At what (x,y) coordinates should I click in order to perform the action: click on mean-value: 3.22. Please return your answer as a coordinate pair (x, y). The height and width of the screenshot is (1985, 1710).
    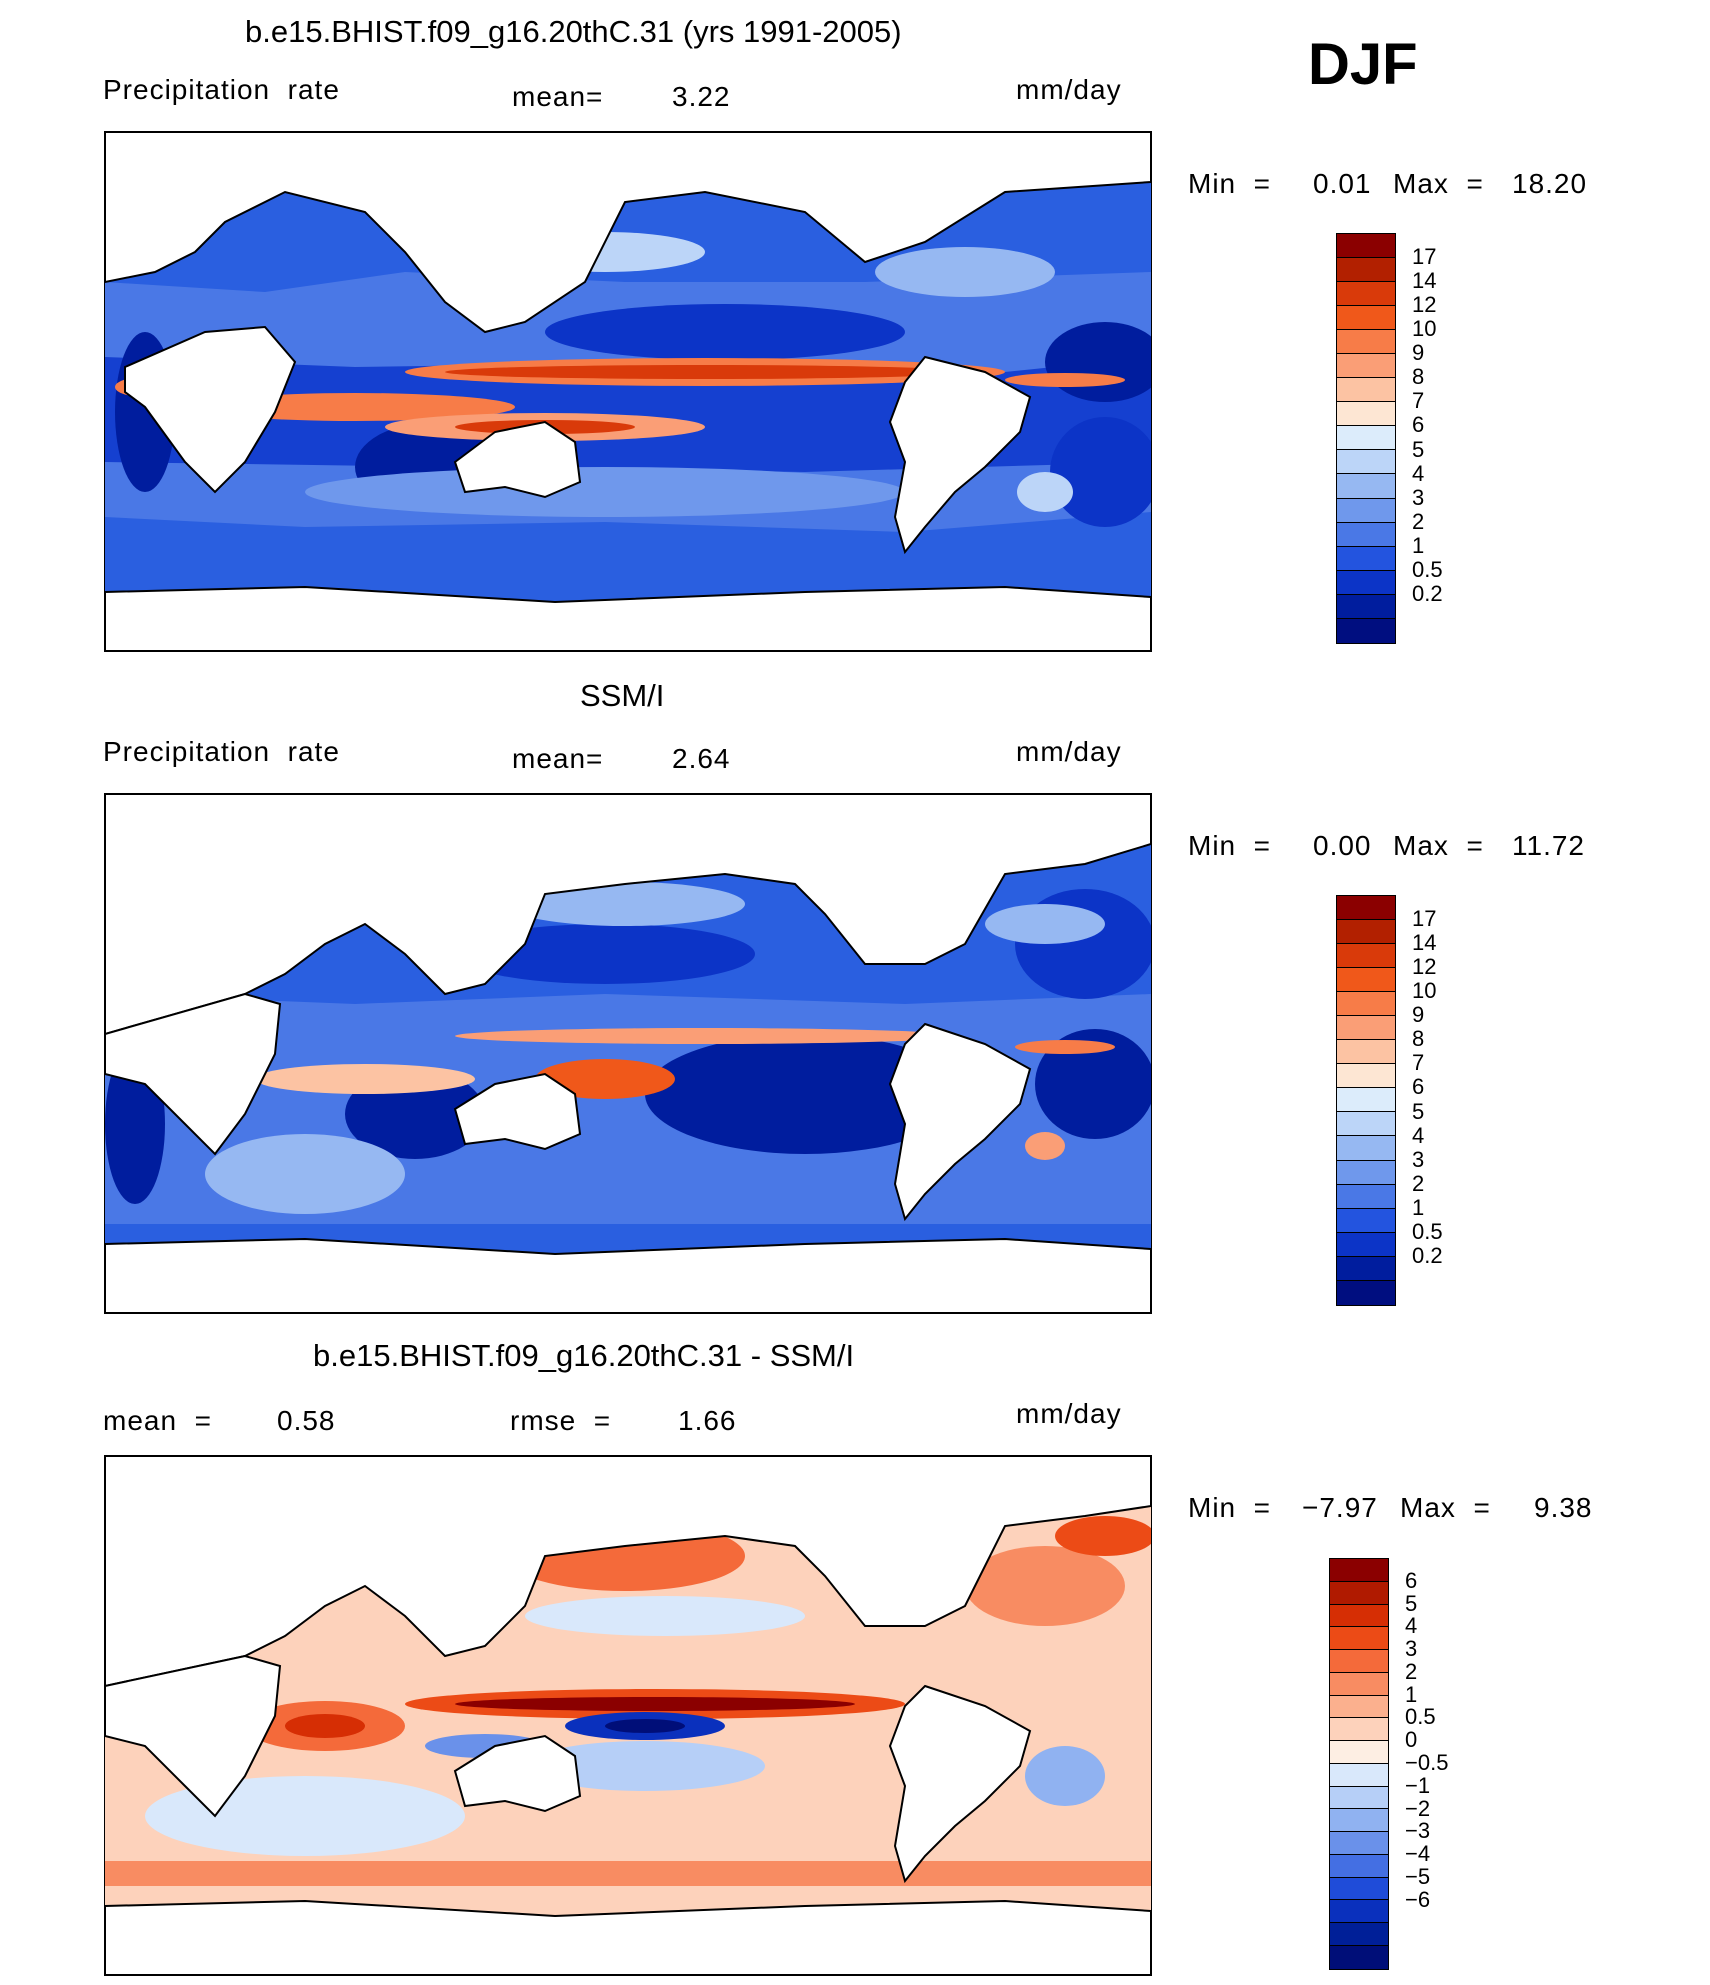
    Looking at the image, I should click on (701, 96).